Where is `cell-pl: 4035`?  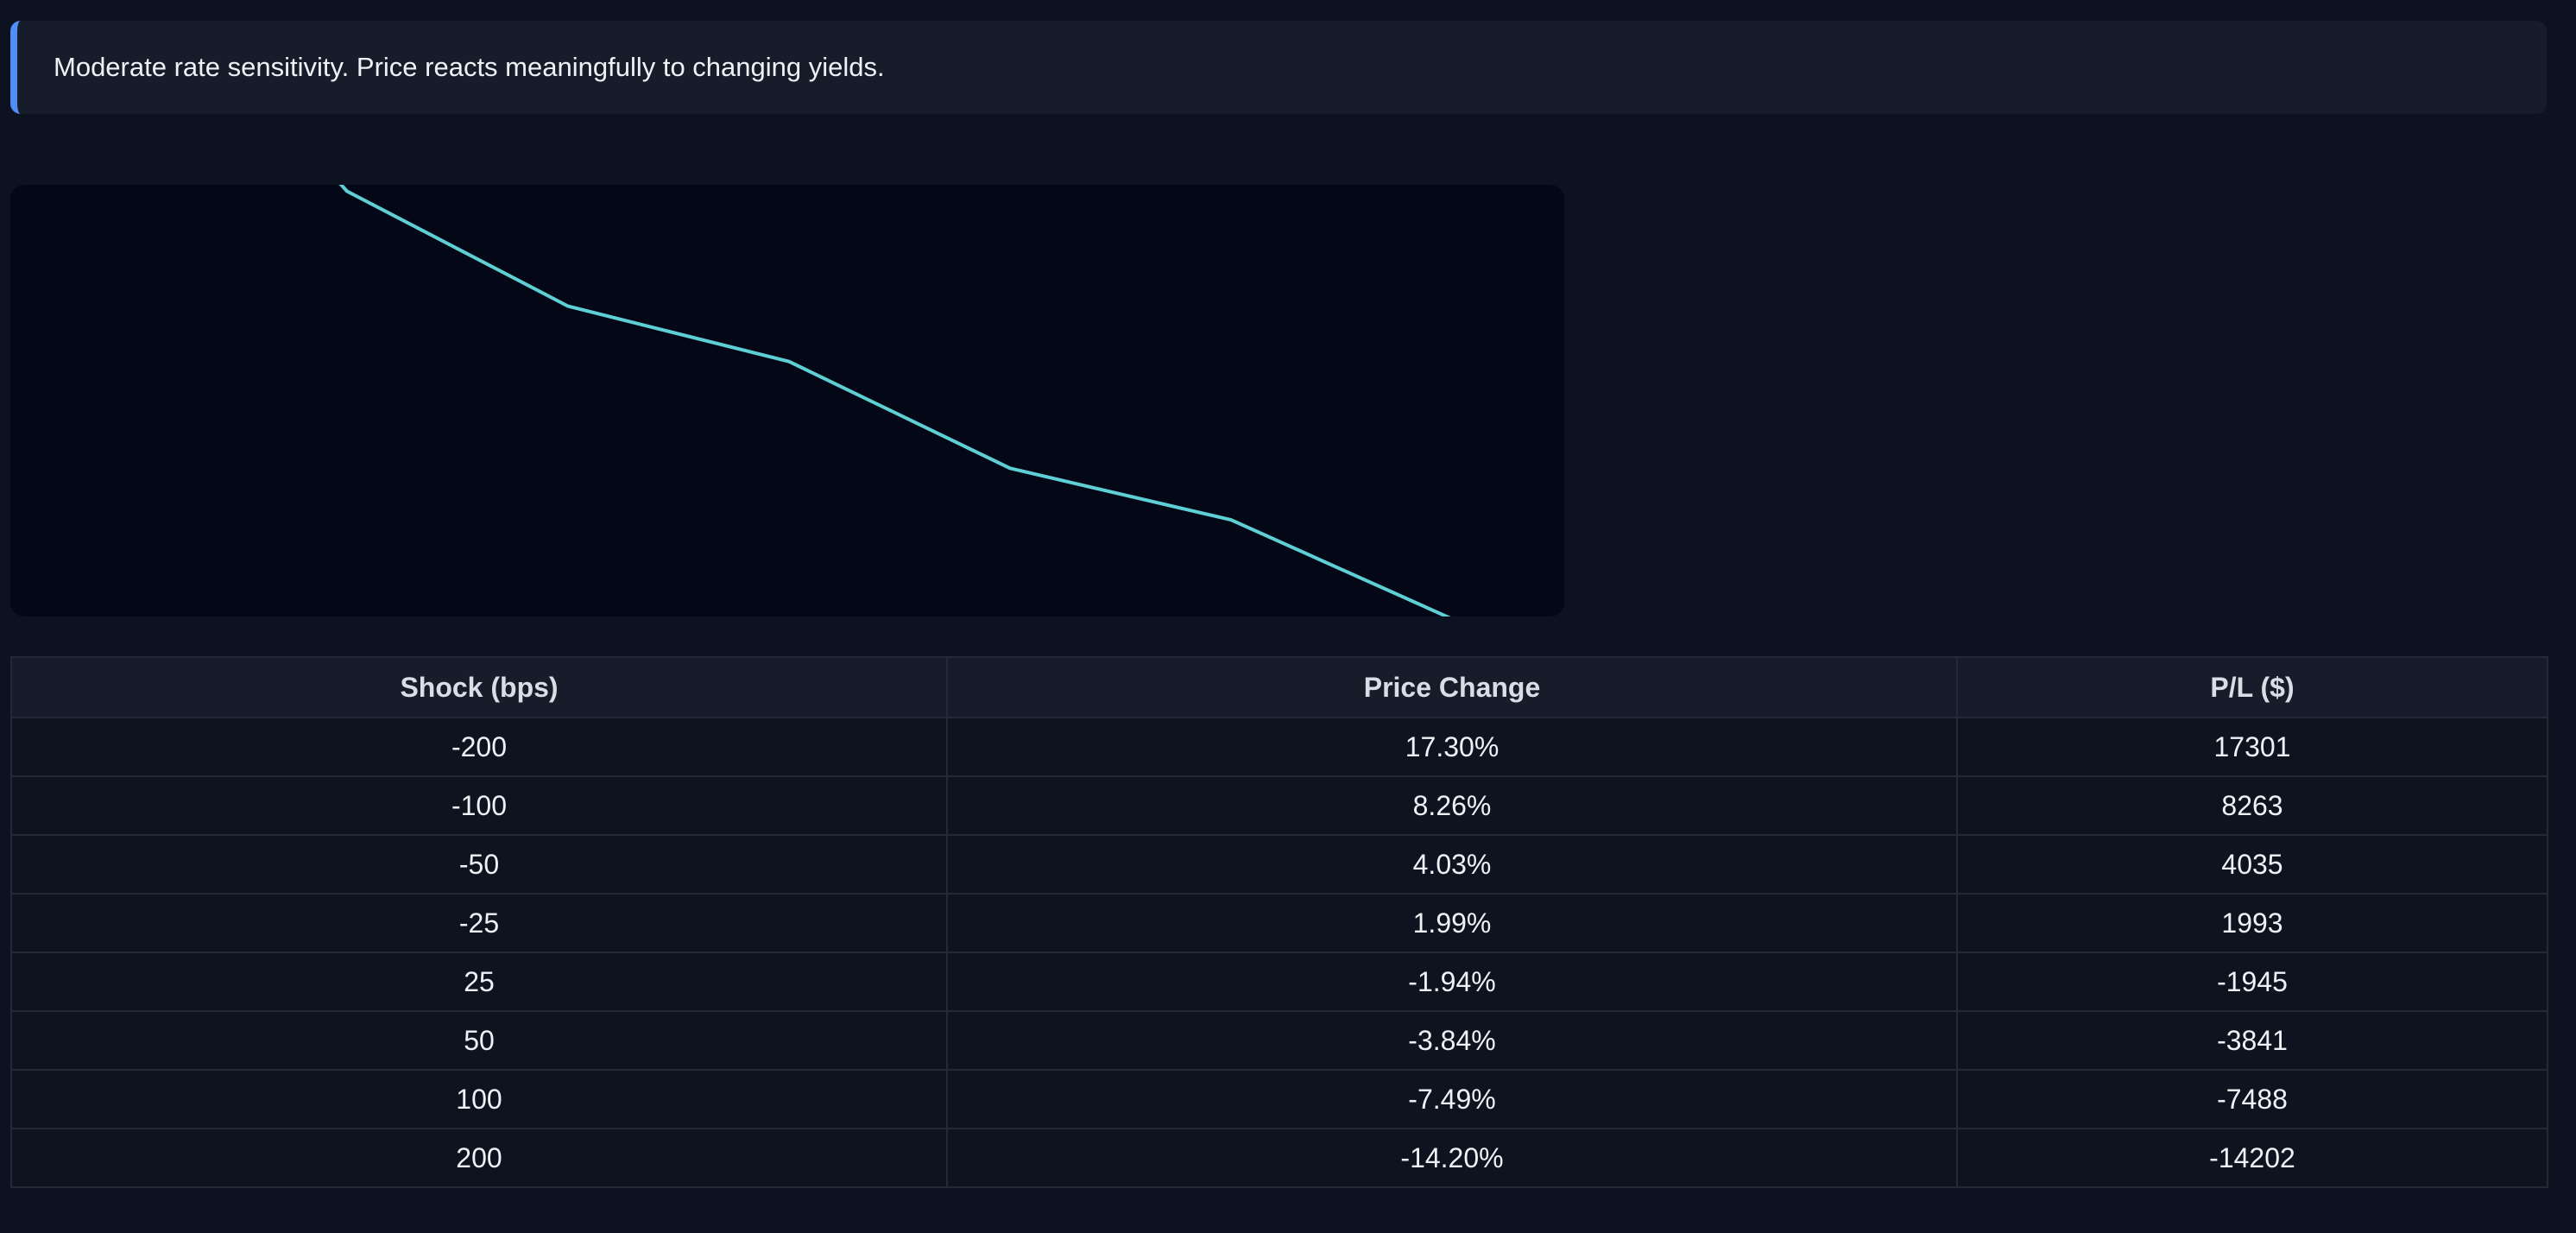 cell-pl: 4035 is located at coordinates (2252, 864).